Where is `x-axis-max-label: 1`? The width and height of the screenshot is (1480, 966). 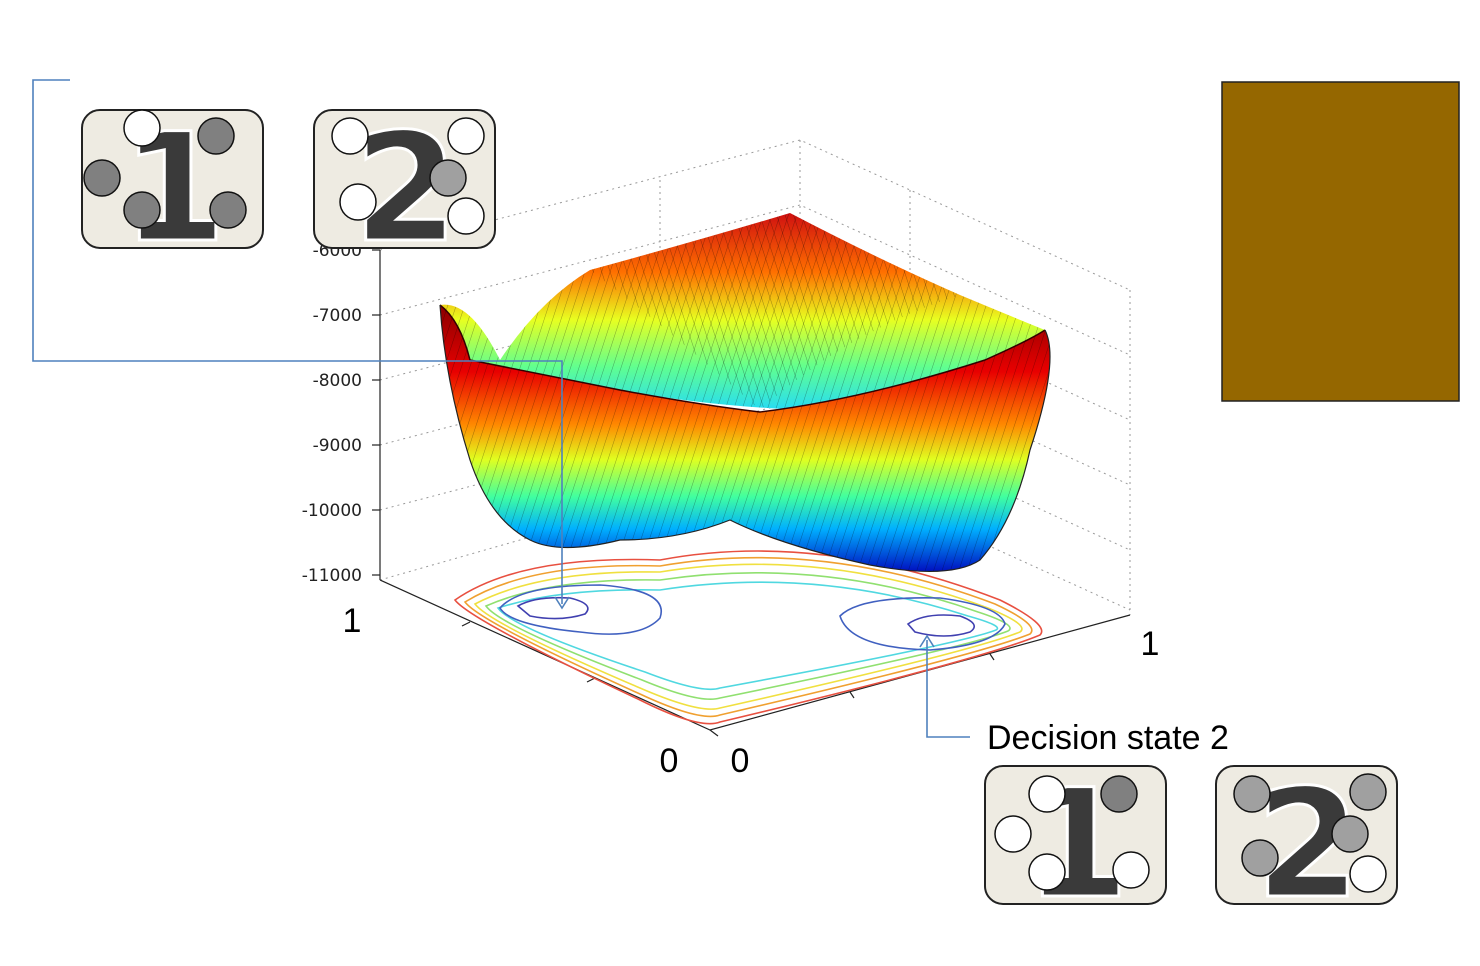
x-axis-max-label: 1 is located at coordinates (1150, 644).